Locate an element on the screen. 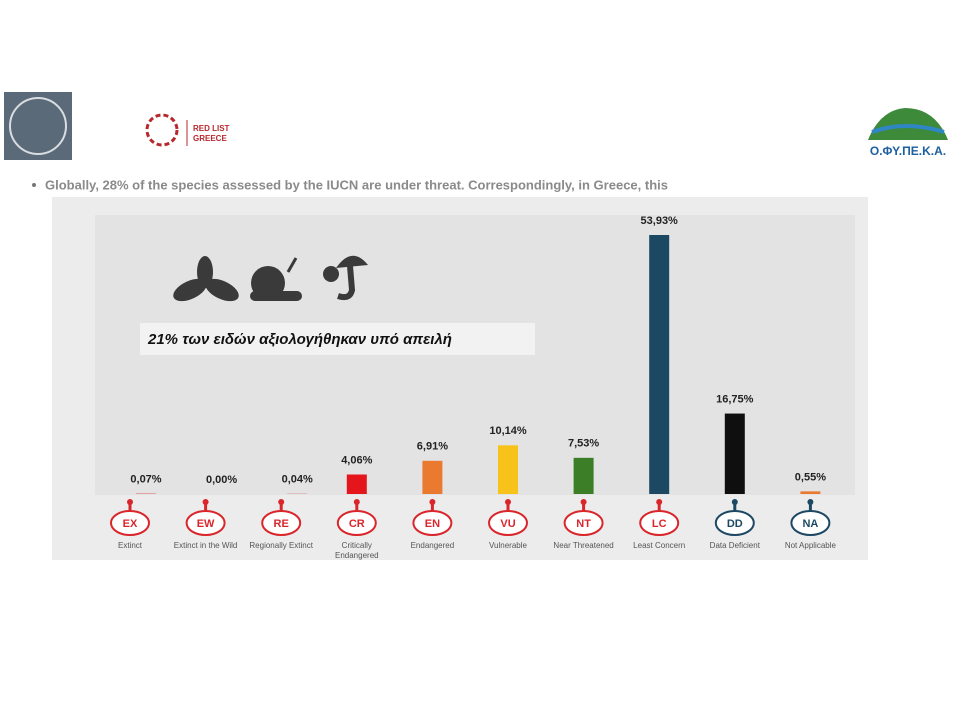 This screenshot has width=960, height=720. category-code: NA is located at coordinates (810, 524).